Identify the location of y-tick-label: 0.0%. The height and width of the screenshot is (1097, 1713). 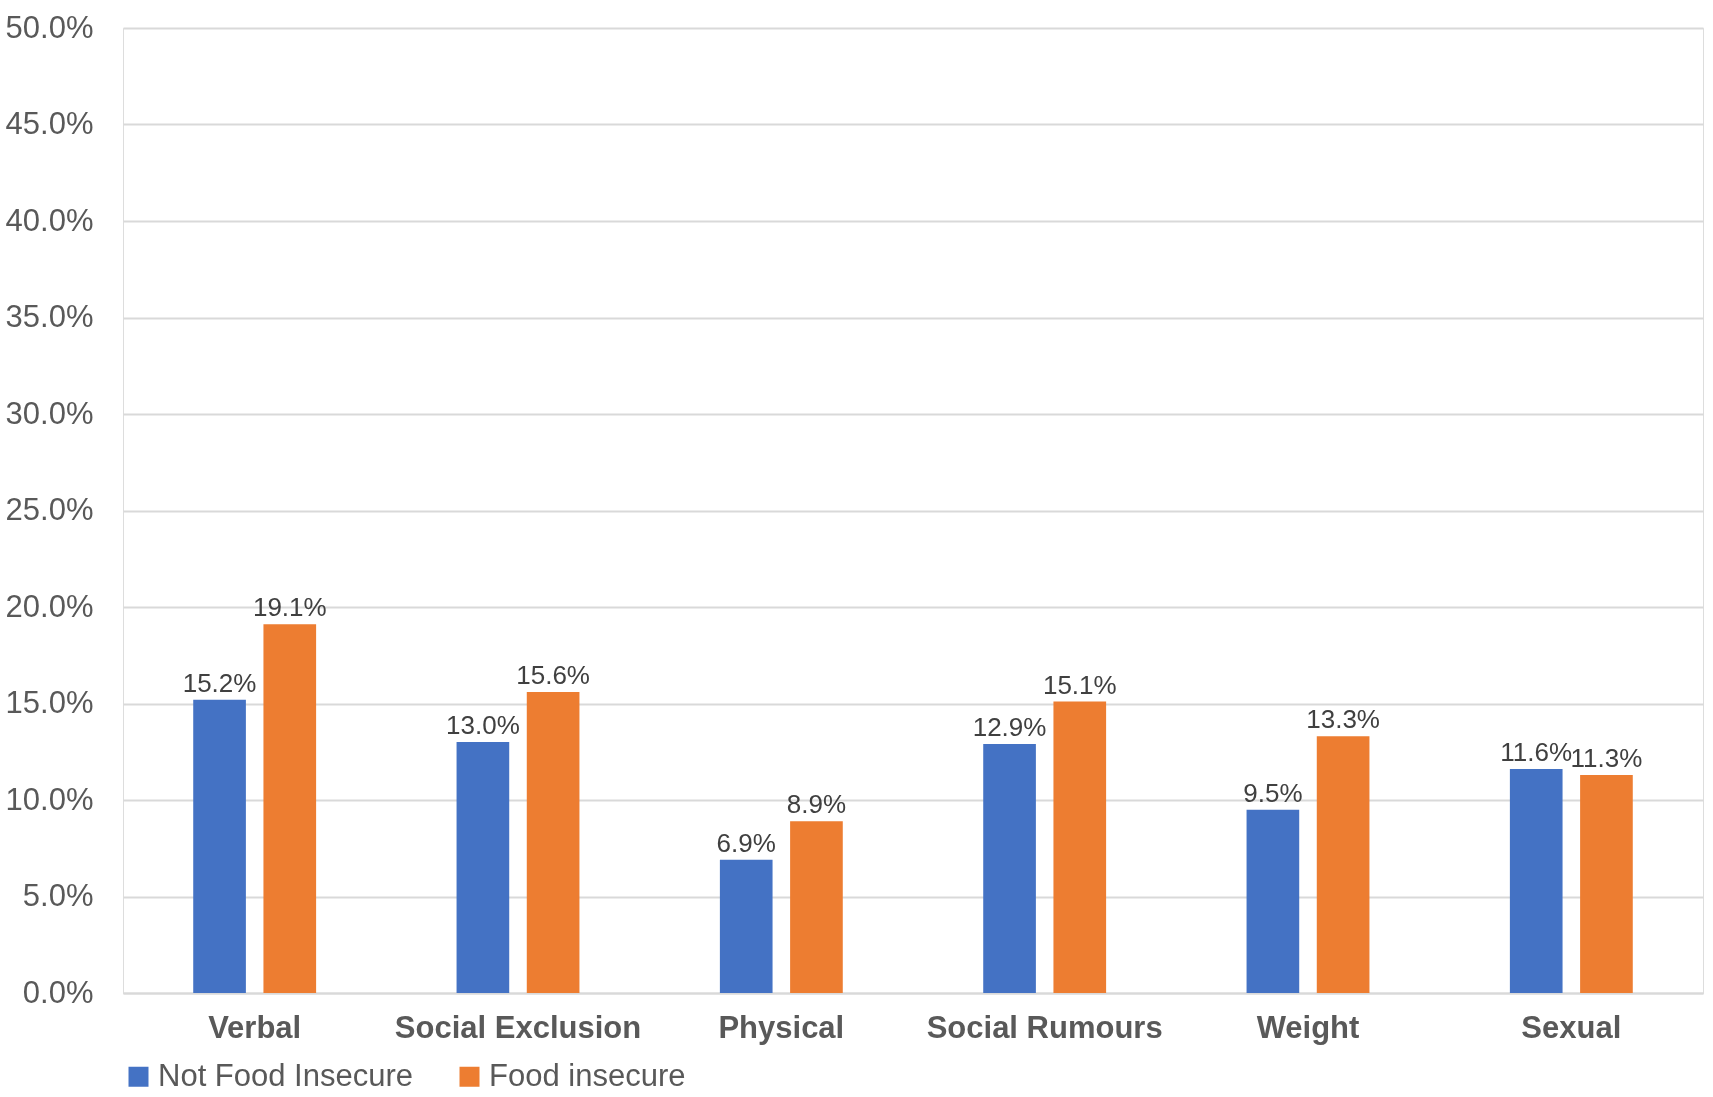
(58, 992).